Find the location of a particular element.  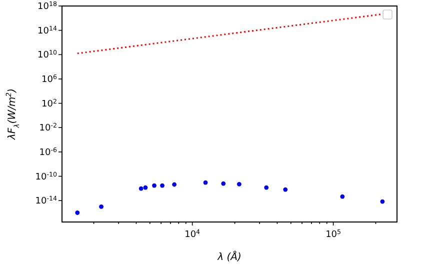

y-tick-label: 10$^{-2}$ is located at coordinates (48, 128).